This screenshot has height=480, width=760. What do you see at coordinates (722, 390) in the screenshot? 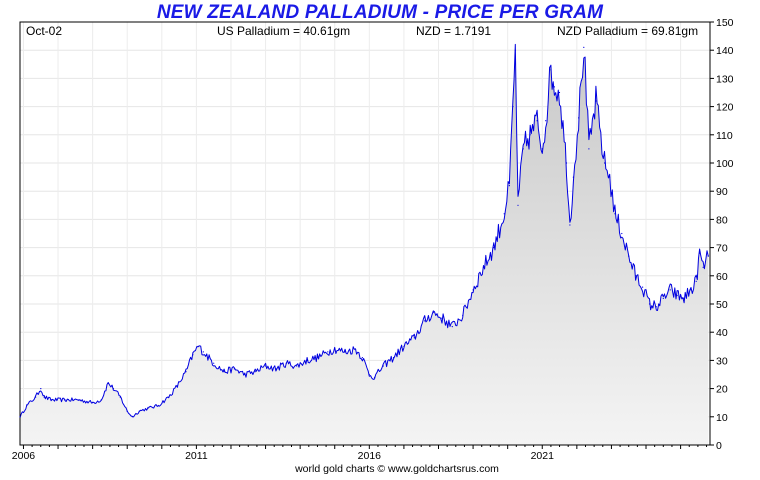
I see `y-tick-label: 20` at bounding box center [722, 390].